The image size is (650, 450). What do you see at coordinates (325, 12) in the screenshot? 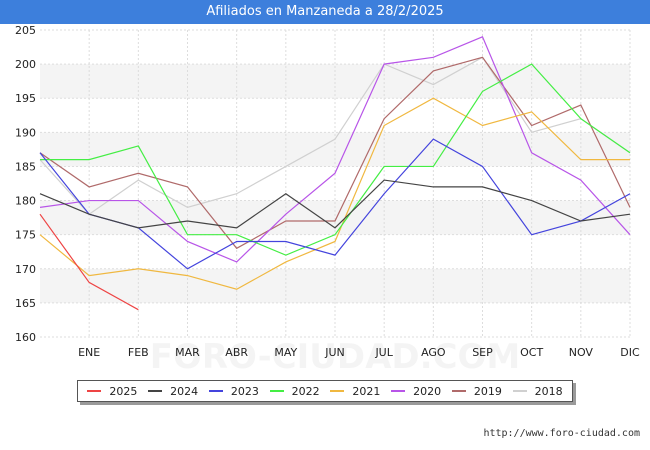
I see `chart-title: Afiliados en Manzaneda a 28/2/2025` at bounding box center [325, 12].